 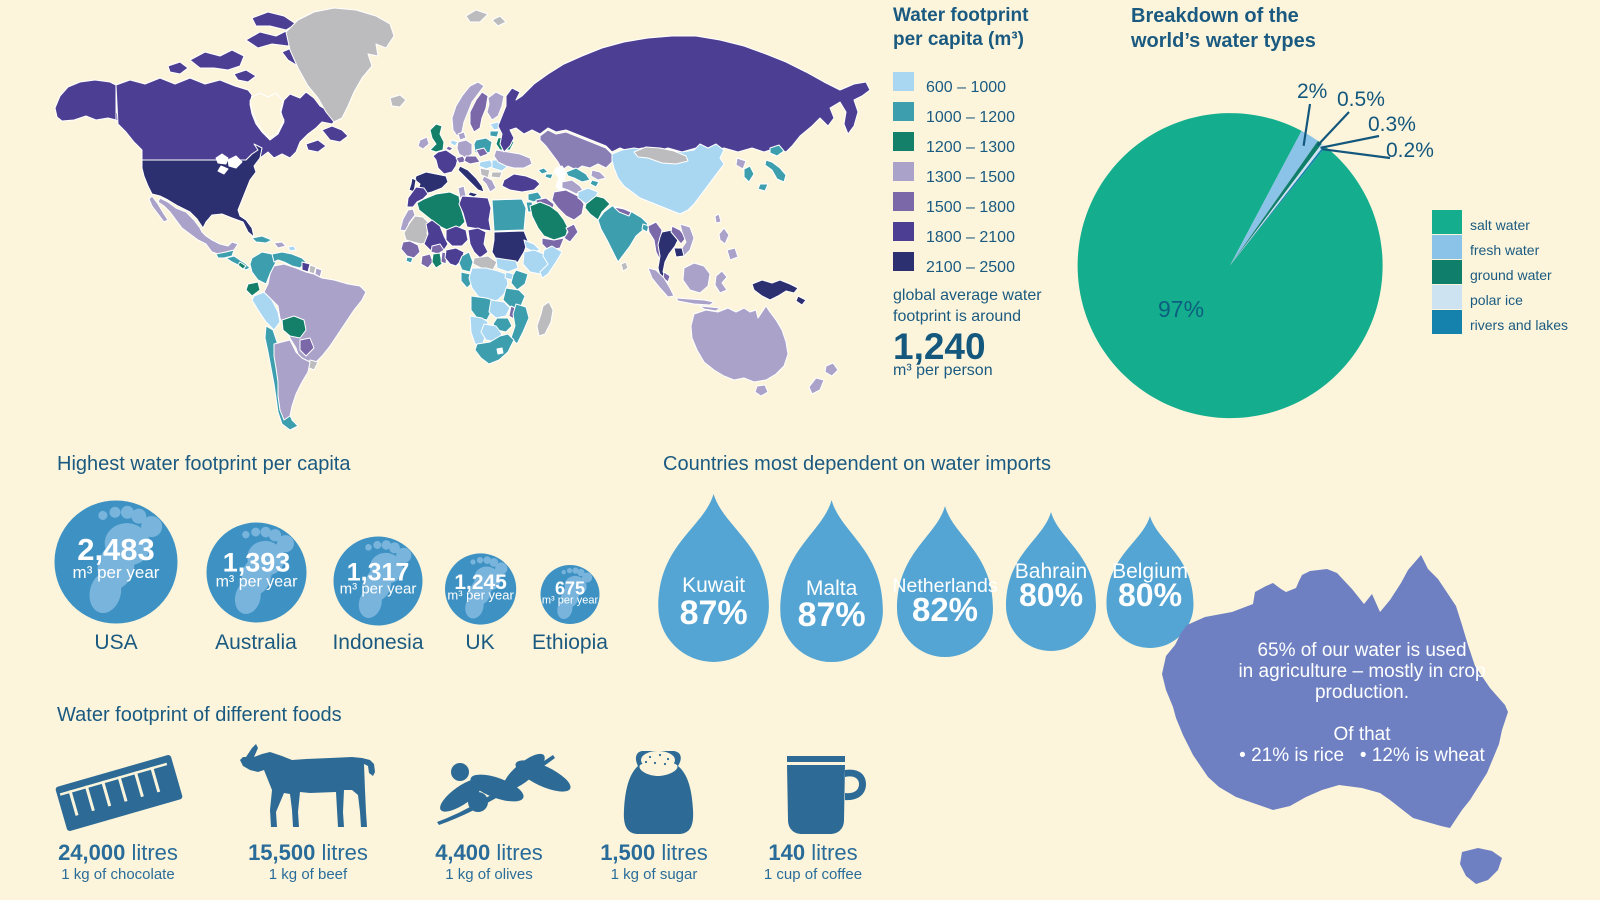 What do you see at coordinates (480, 582) in the screenshot?
I see `svg-text: 1,245` at bounding box center [480, 582].